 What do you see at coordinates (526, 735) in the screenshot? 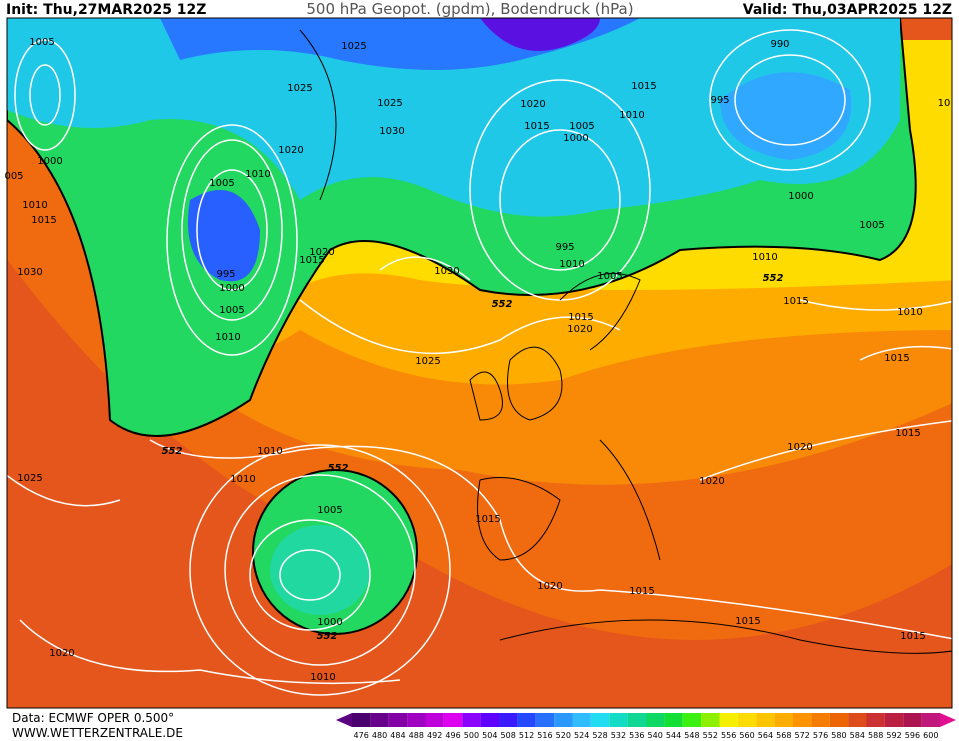
I see `scale-label: 512` at bounding box center [526, 735].